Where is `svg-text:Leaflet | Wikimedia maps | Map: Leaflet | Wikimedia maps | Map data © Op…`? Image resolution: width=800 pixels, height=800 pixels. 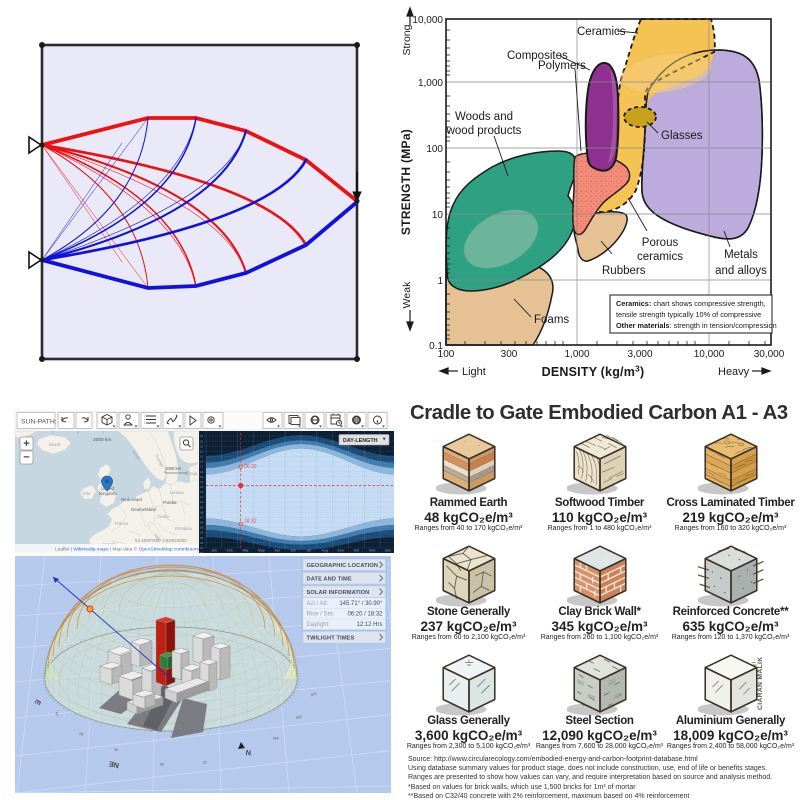
svg-text:Leaflet | Wikimedia maps | Map: Leaflet | Wikimedia maps | Map data © Op… is located at coordinates (127, 549).